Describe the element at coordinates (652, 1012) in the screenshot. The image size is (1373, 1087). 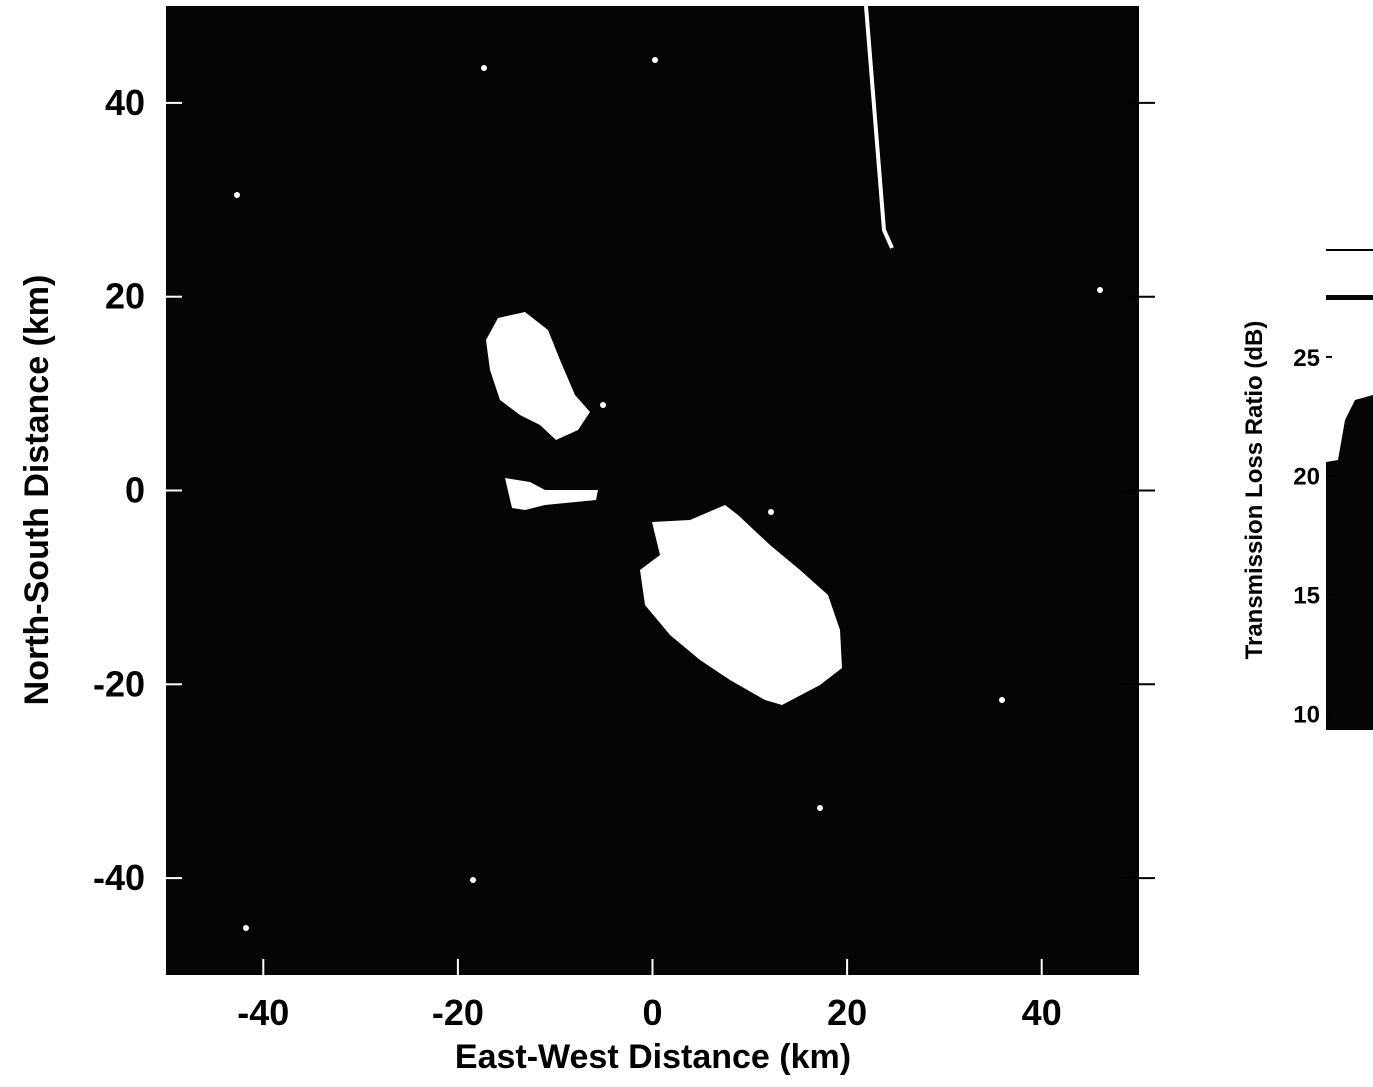
I see `x-tick-label: 0` at that location.